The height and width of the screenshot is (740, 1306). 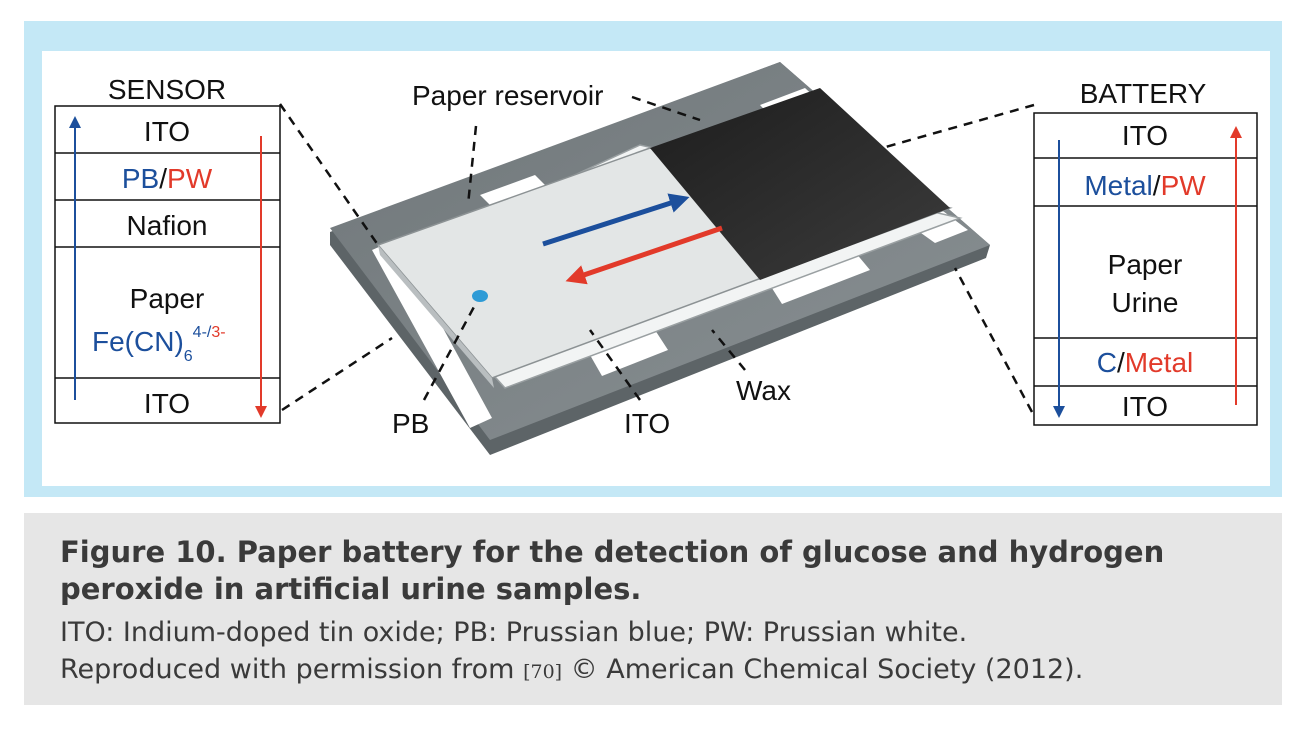 I want to click on blue-current-arrow, so click(x=616, y=220).